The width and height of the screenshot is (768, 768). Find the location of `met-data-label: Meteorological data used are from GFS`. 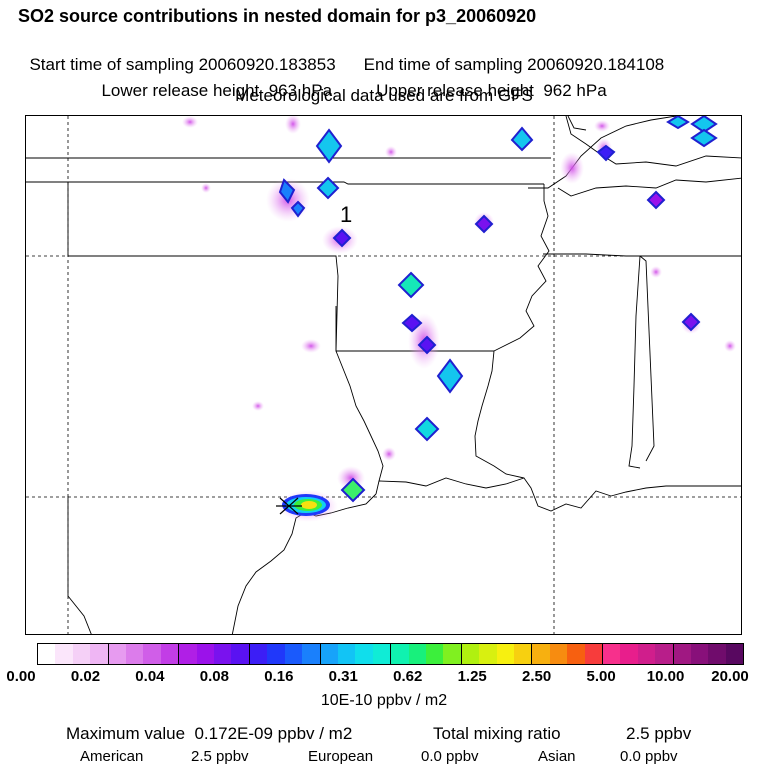

met-data-label: Meteorological data used are from GFS is located at coordinates (384, 95).